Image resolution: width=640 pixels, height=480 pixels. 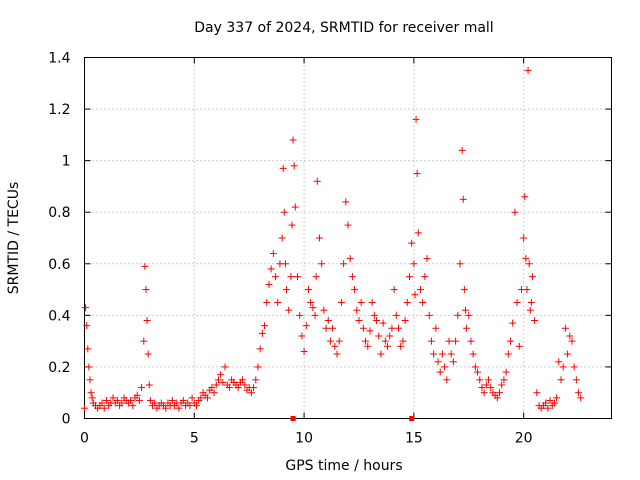 I want to click on y-axis-label: SRMTID / TECUs, so click(x=14, y=238).